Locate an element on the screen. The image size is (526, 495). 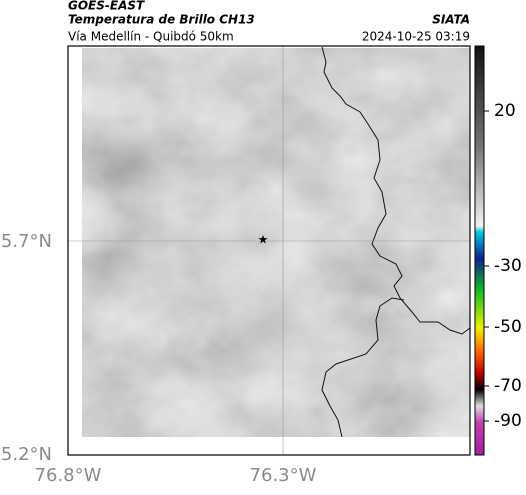
colorbar-tick-label: -90 is located at coordinates (508, 421).